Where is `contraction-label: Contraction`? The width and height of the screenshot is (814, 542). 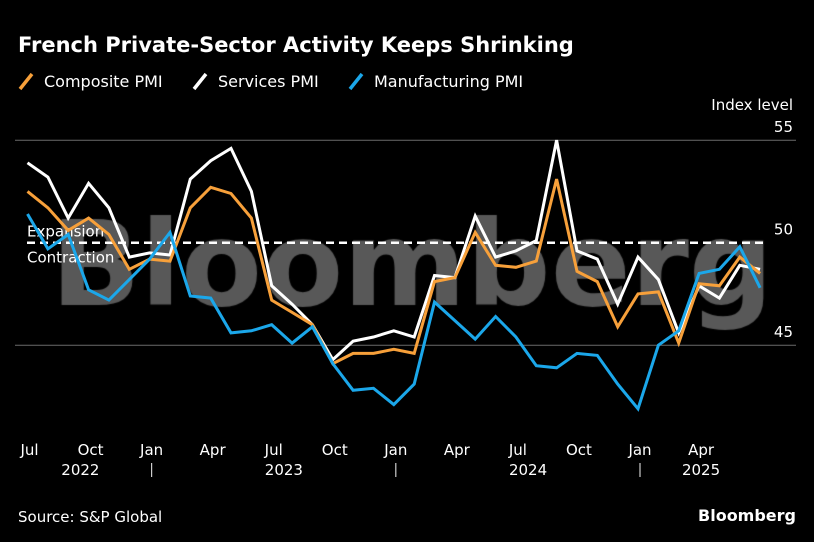
contraction-label: Contraction is located at coordinates (70, 258).